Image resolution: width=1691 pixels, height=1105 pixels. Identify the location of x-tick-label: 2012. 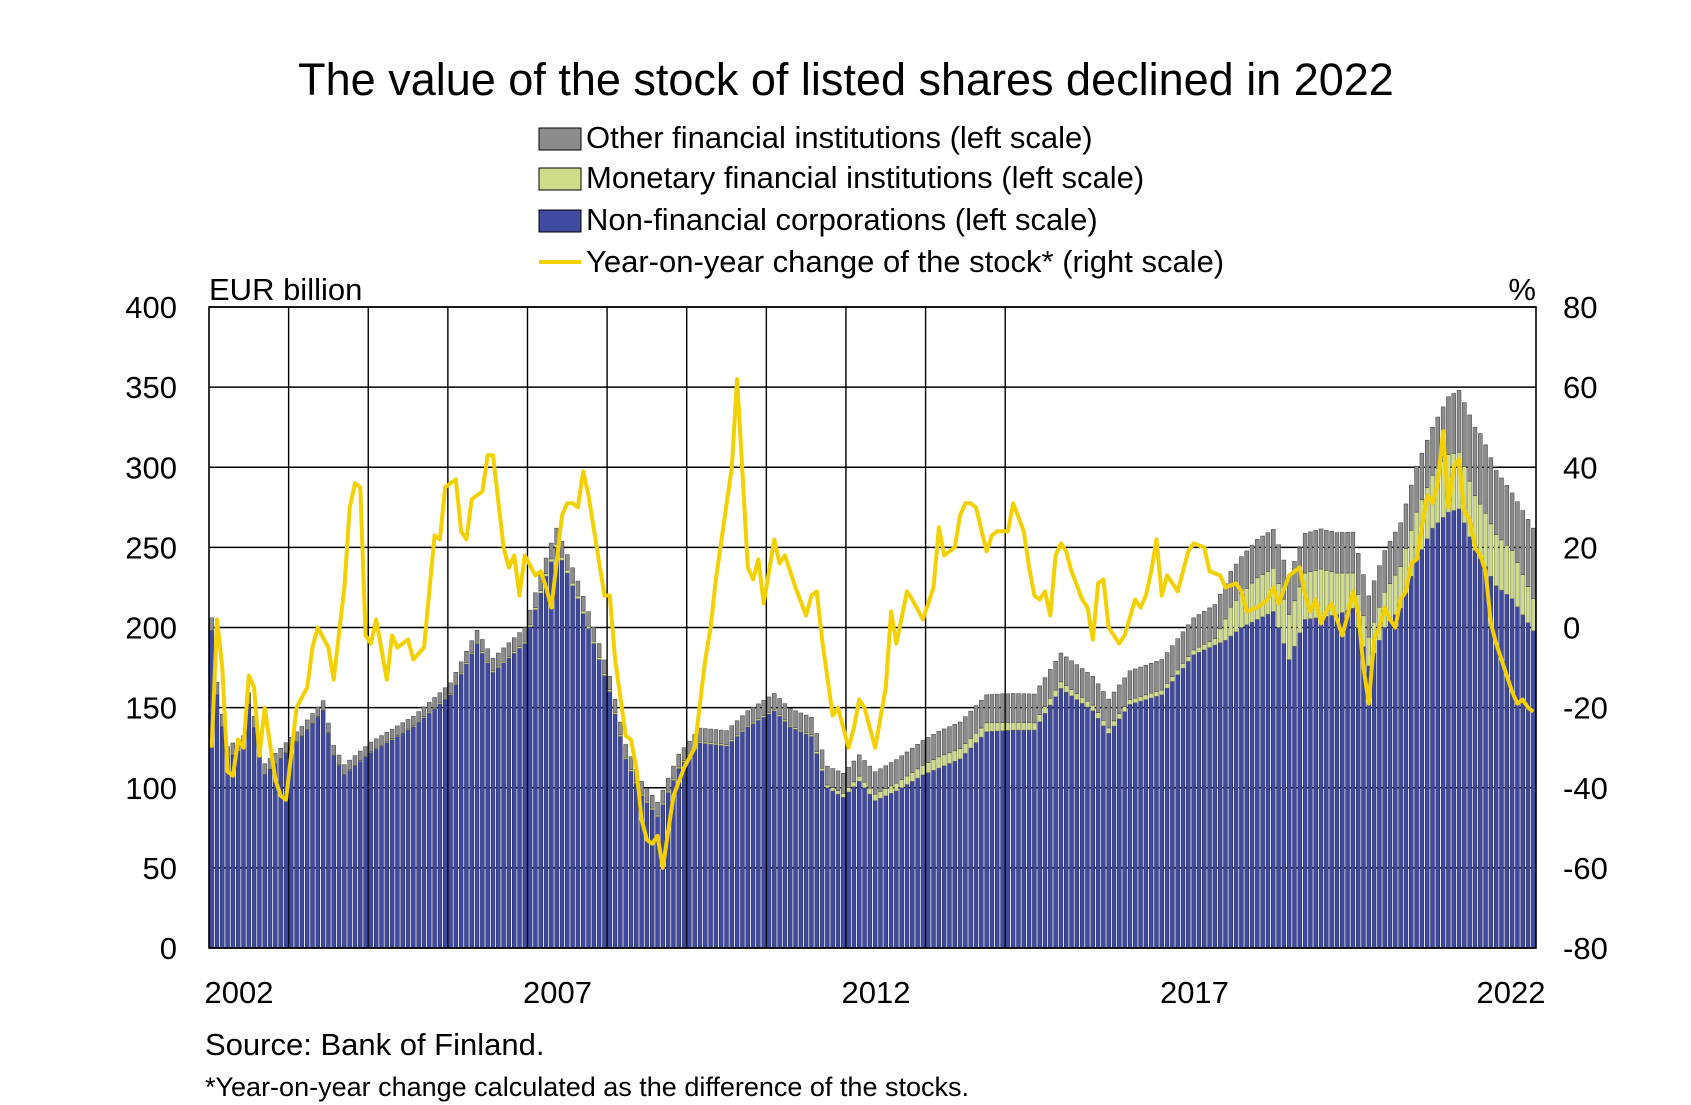
(875, 992).